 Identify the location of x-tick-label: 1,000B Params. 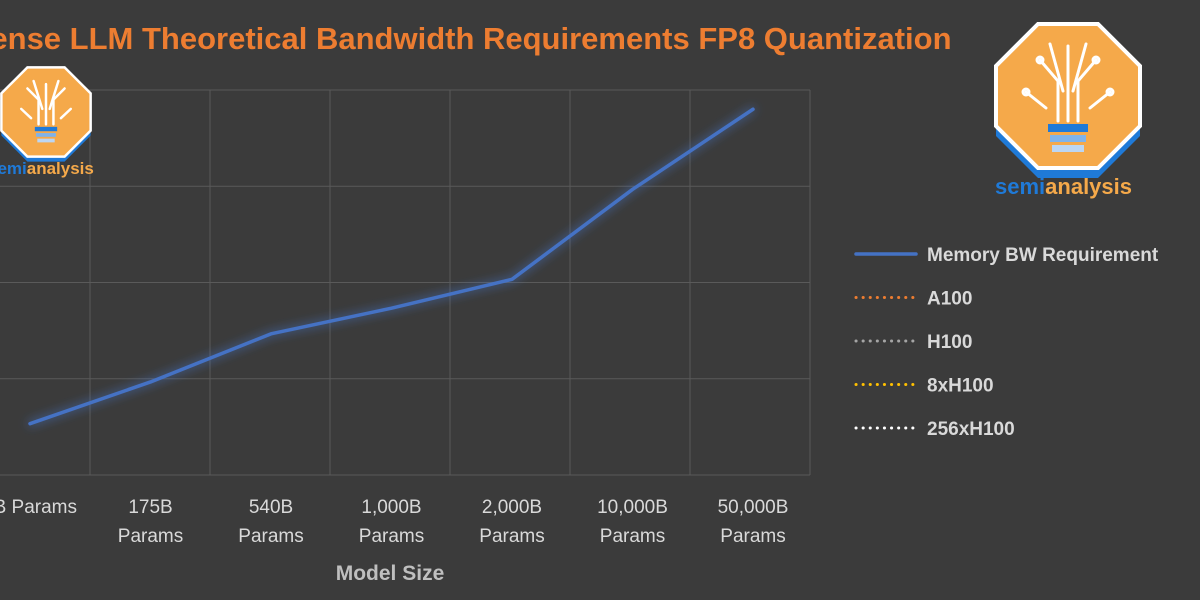
(391, 522).